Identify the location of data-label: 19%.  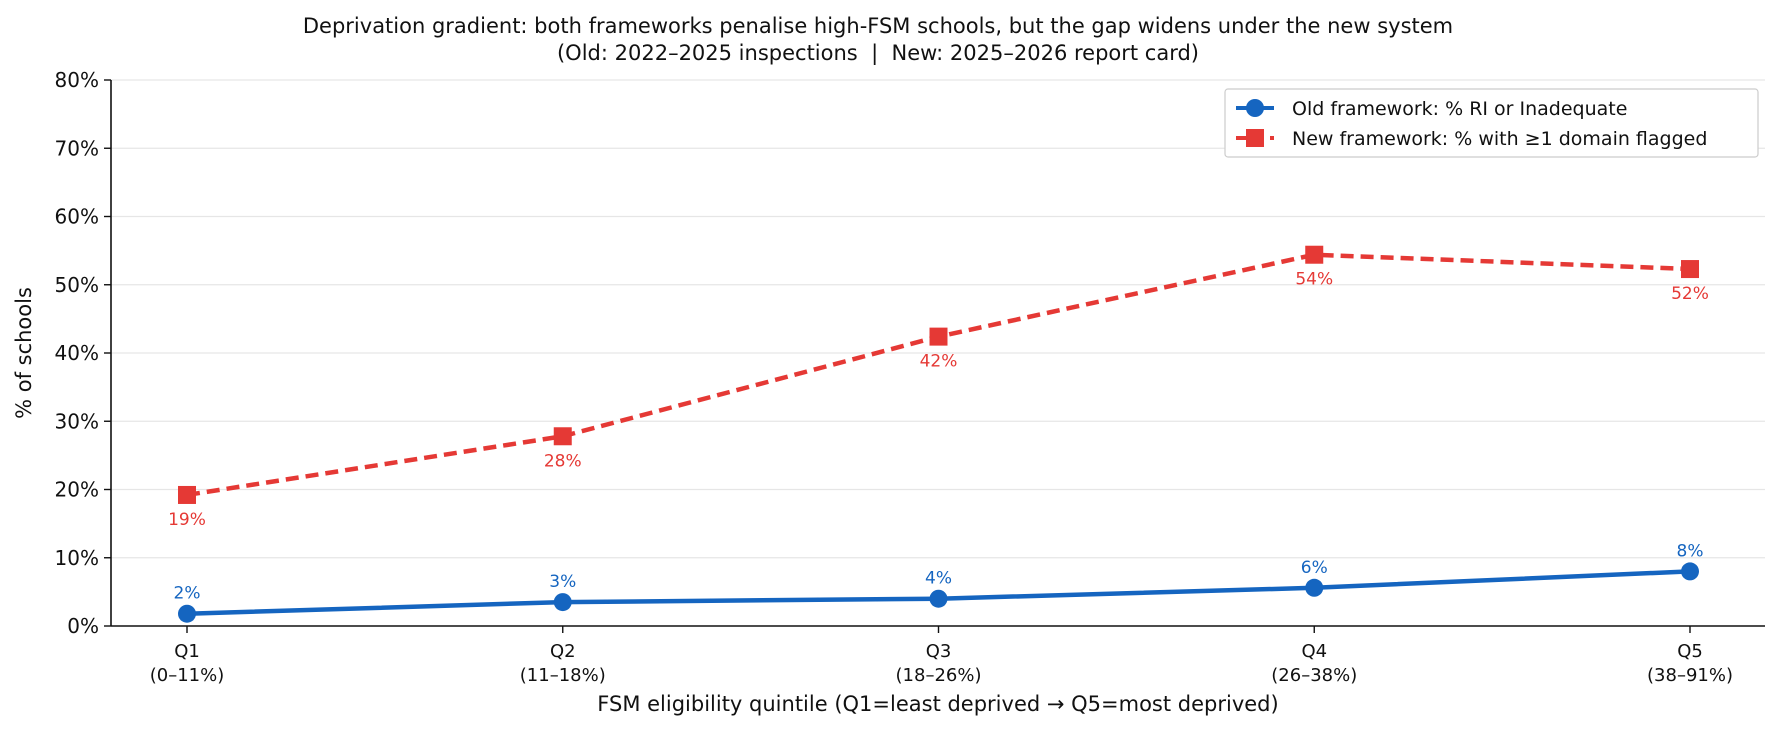
(187, 520).